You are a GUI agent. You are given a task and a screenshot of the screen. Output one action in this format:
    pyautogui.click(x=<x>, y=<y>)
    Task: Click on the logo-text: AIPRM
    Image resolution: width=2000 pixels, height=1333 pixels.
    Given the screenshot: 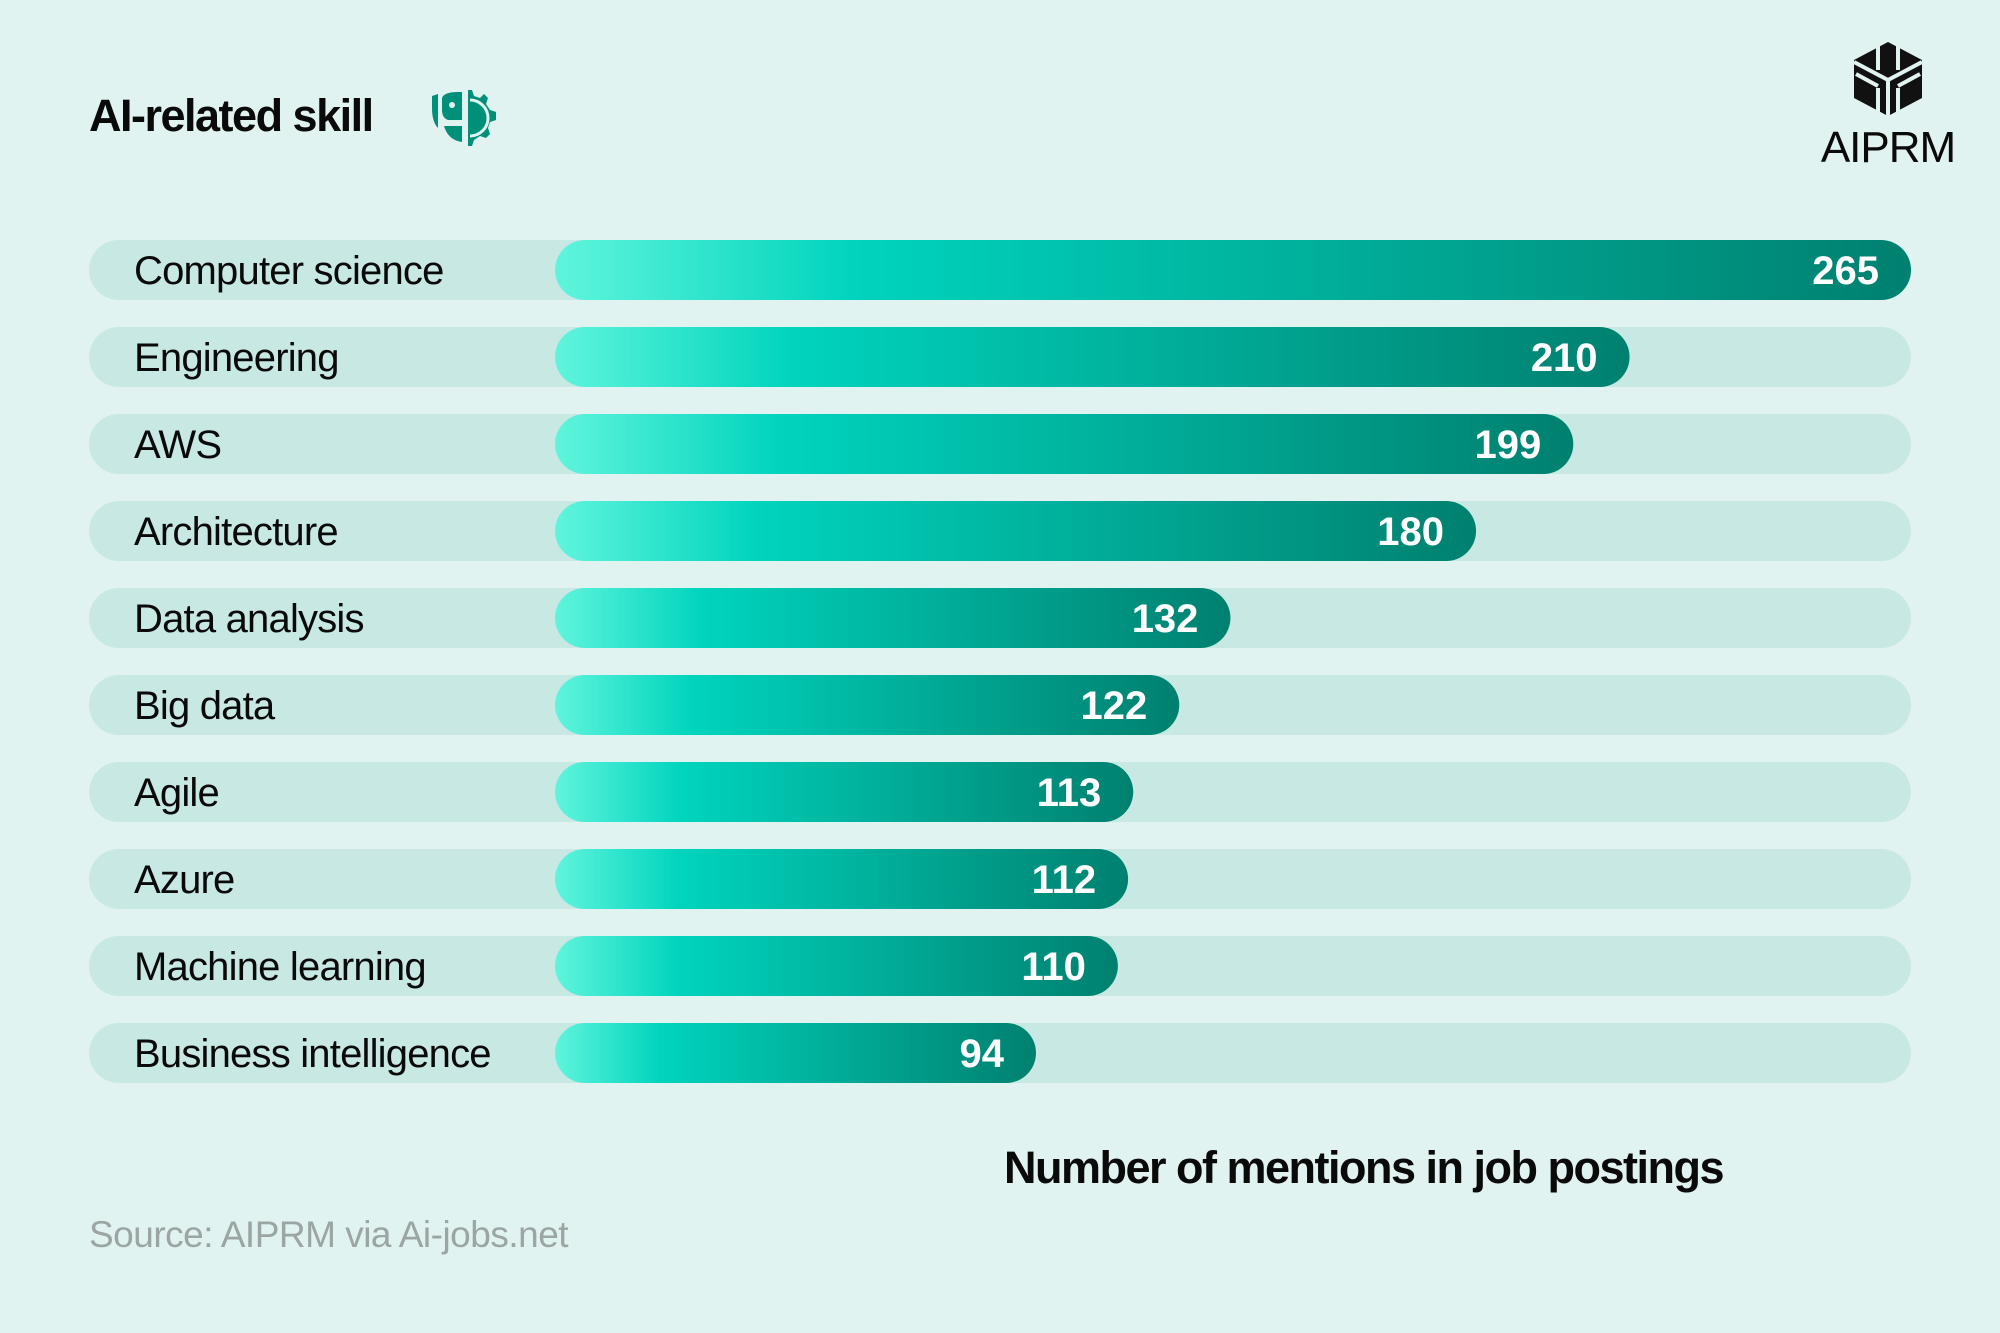 What is the action you would take?
    pyautogui.click(x=1888, y=147)
    